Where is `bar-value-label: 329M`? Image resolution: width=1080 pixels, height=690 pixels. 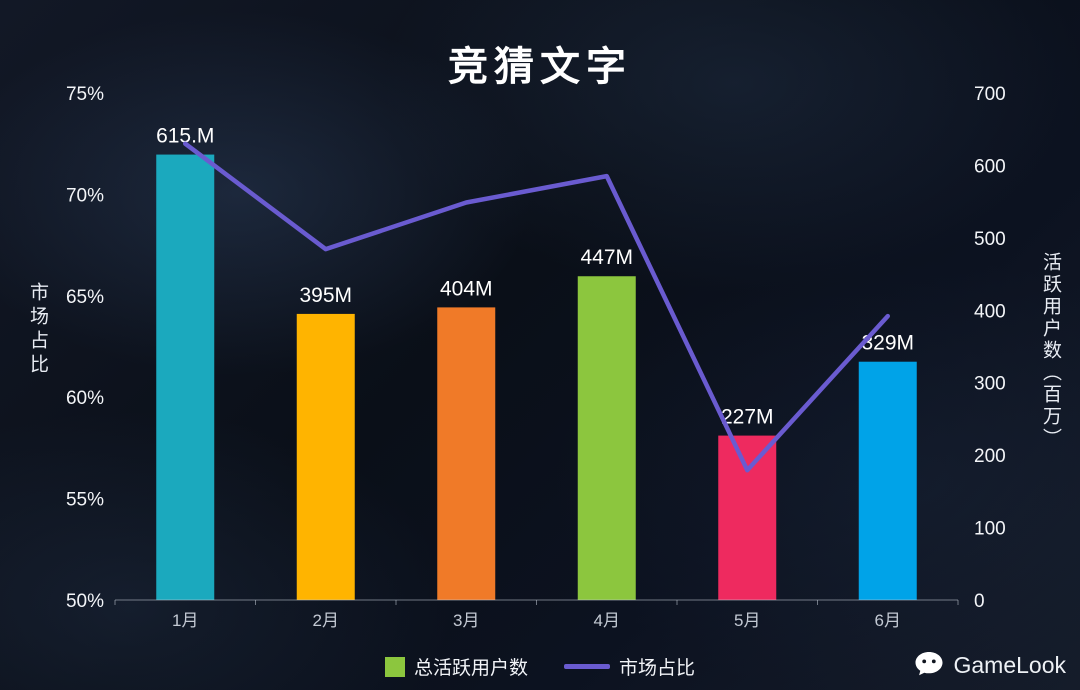 bar-value-label: 329M is located at coordinates (887, 343).